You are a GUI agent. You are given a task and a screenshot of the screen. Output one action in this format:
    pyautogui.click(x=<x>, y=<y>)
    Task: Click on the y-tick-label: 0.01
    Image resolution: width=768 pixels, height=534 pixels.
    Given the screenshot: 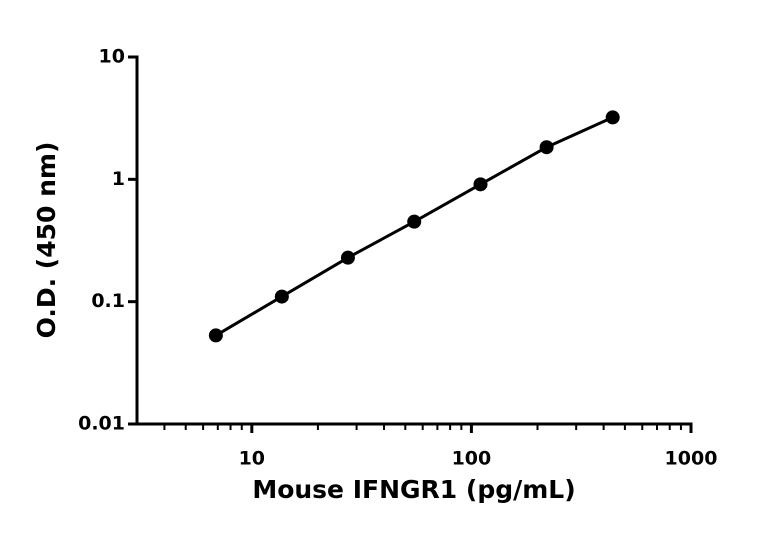 What is the action you would take?
    pyautogui.click(x=101, y=424)
    